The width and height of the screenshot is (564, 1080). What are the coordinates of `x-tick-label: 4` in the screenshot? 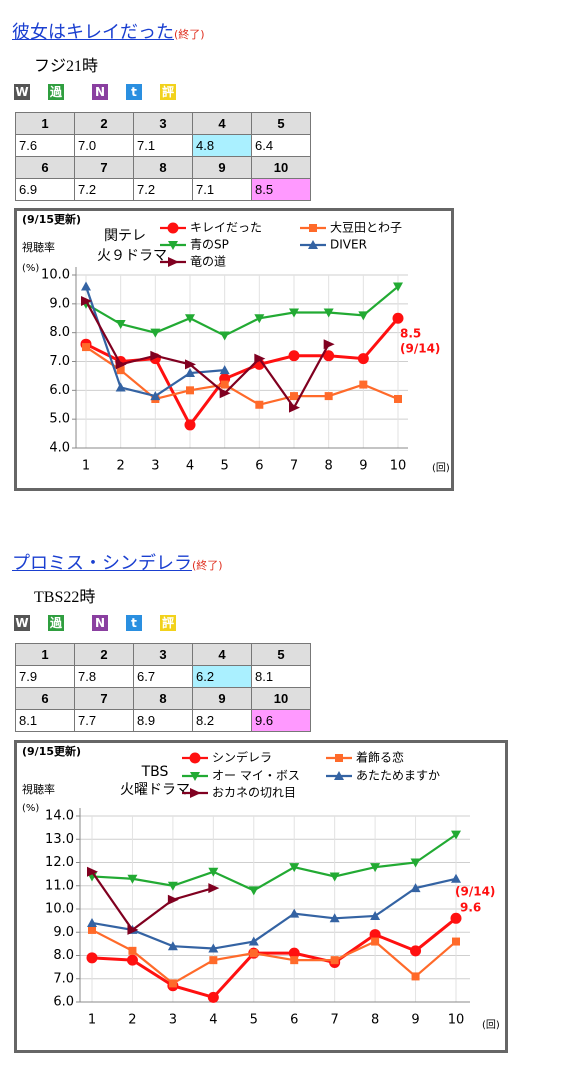 It's located at (213, 1020).